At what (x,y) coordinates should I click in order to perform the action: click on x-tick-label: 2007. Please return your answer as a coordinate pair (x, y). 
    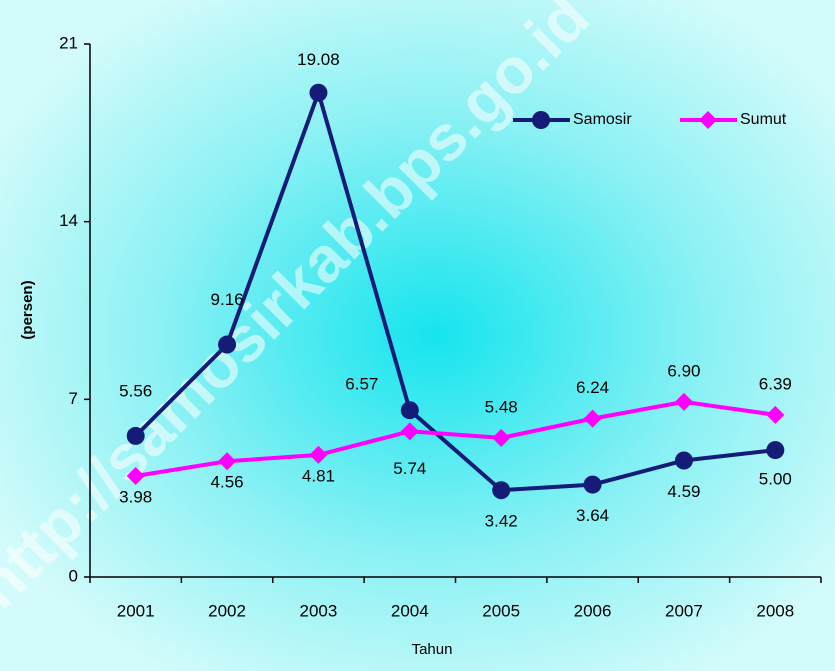
    Looking at the image, I should click on (684, 610).